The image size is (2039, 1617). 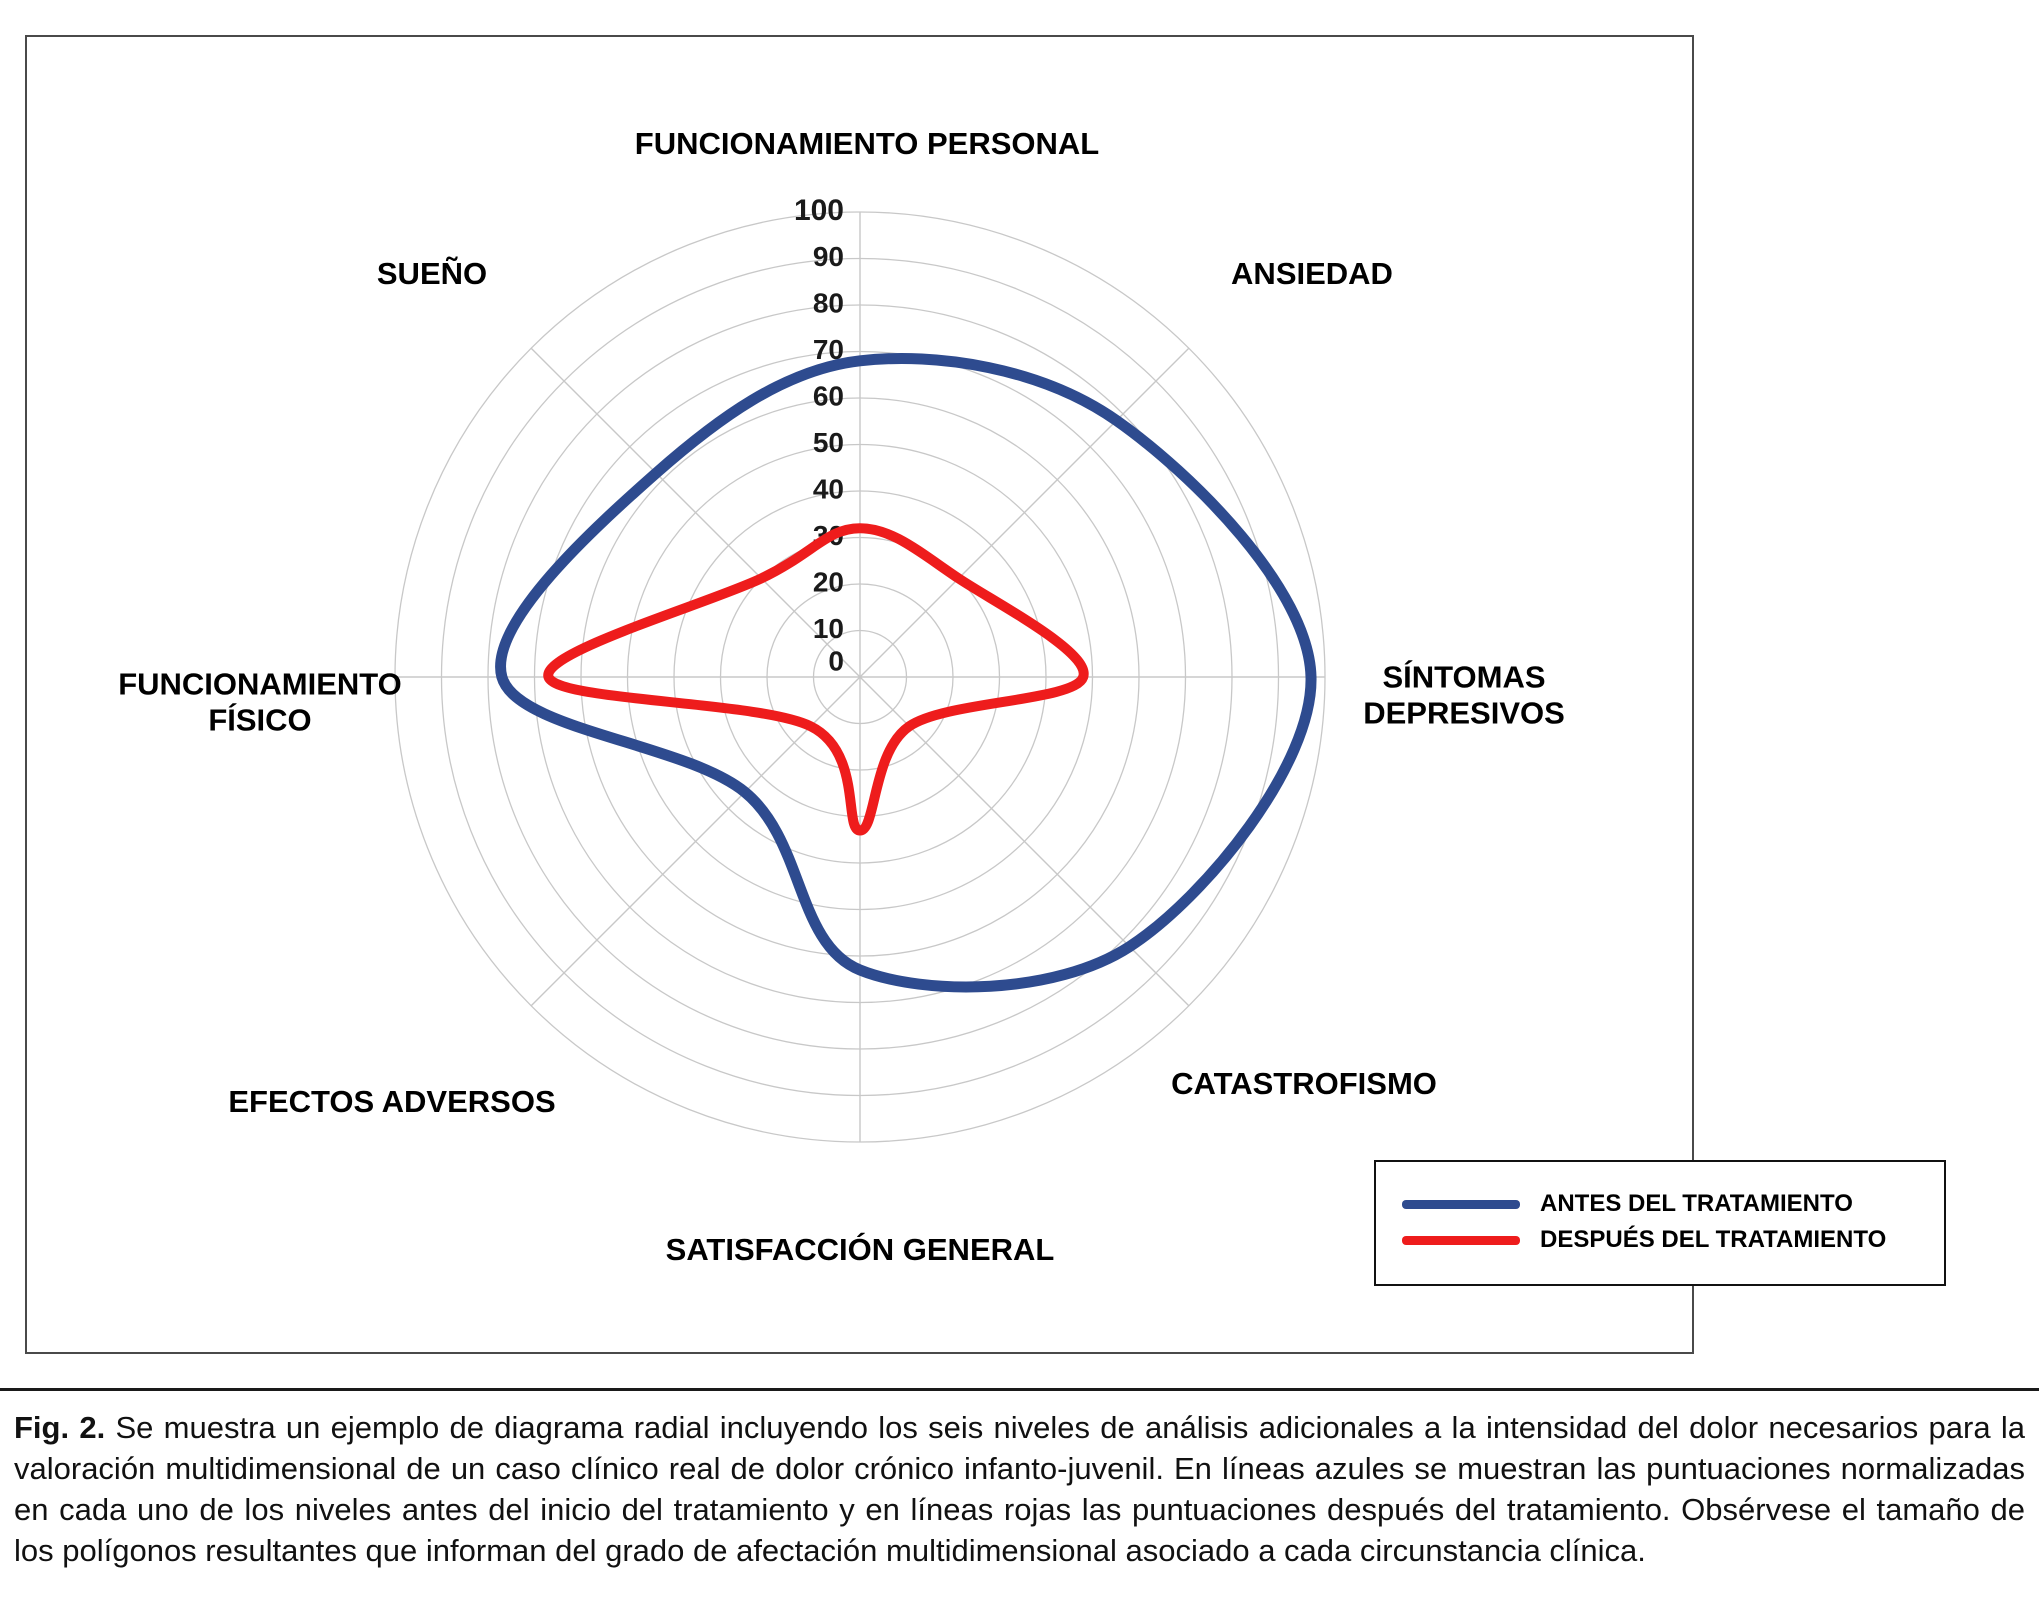 I want to click on legend-label-despues: DESPUÉS DEL TRATAMIENTO, so click(x=1713, y=1239).